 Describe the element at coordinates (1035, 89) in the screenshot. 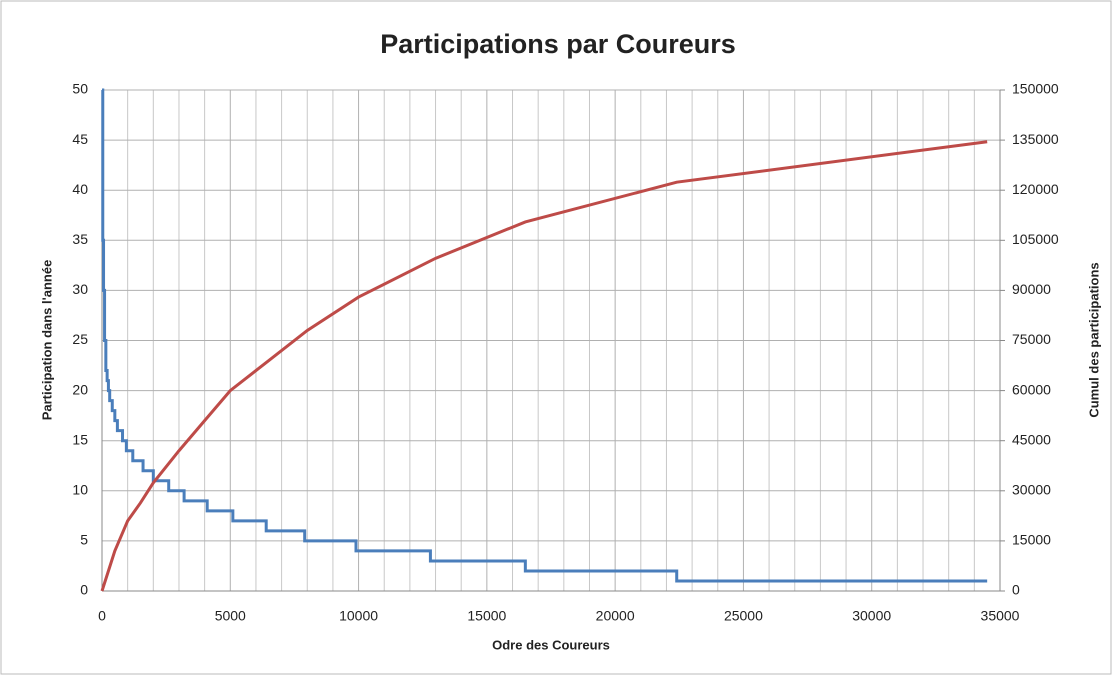

I see `y2-tick-label: 150000` at that location.